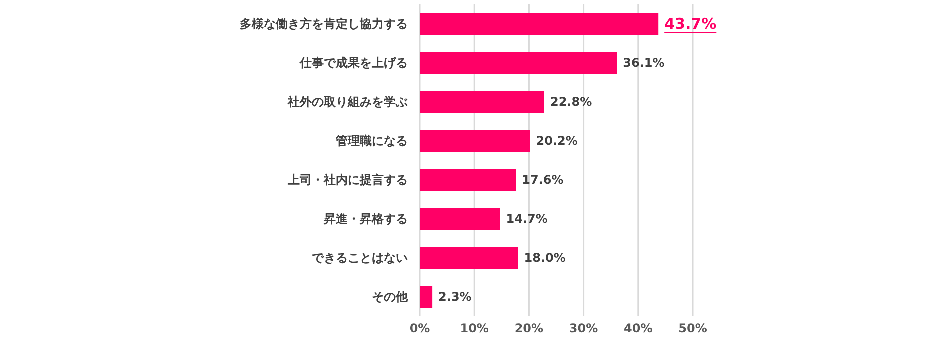 This screenshot has height=346, width=940. Describe the element at coordinates (353, 63) in the screenshot. I see `y-tick-label: 仕事で成果を上げる` at that location.